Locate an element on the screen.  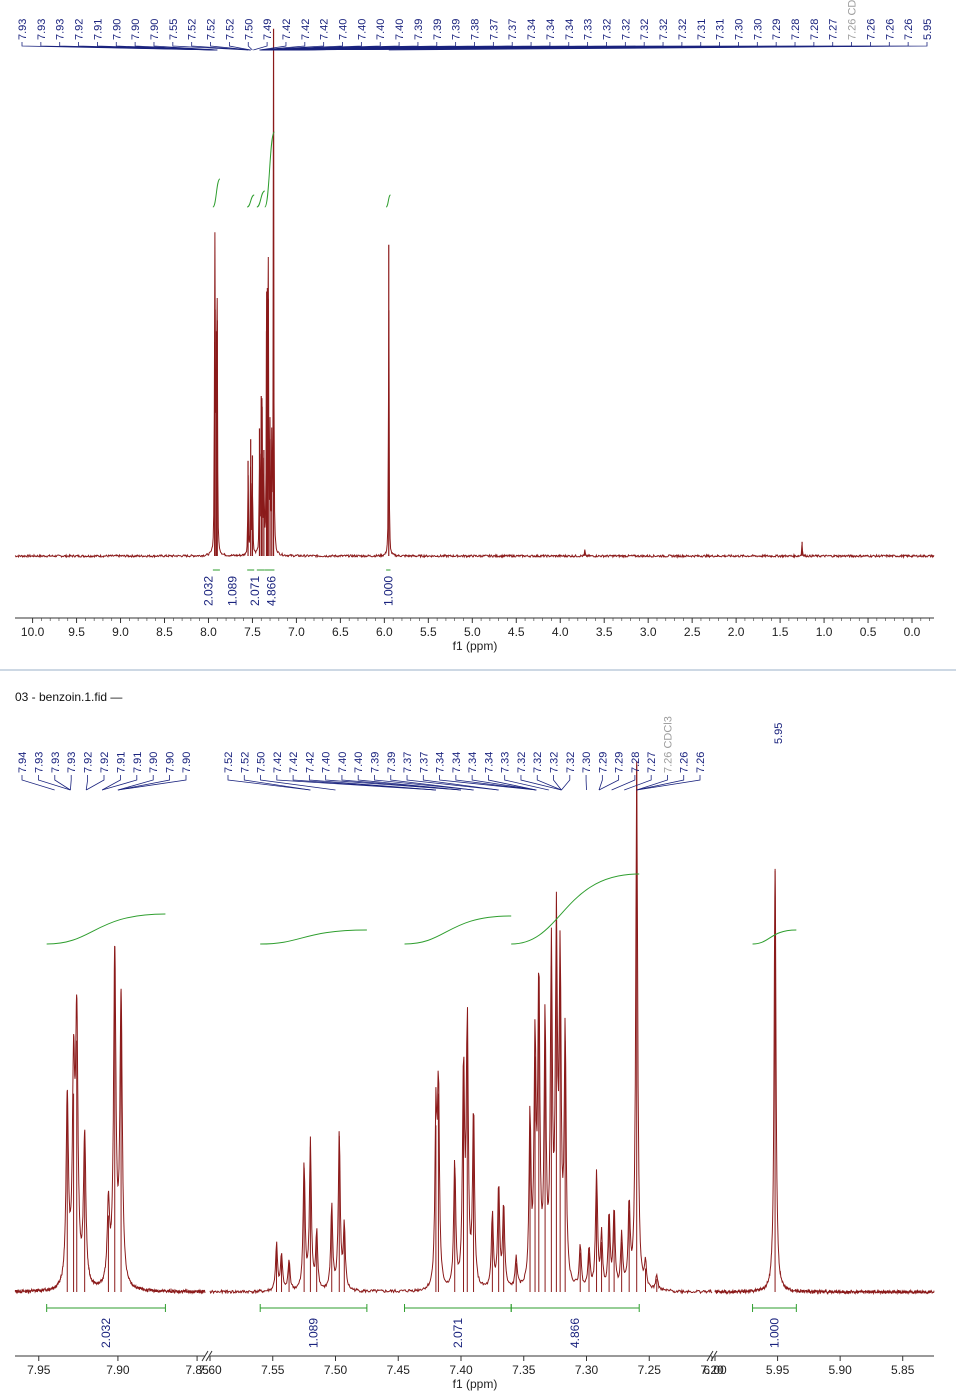
peak-label: 7.49 is located at coordinates (268, 29).